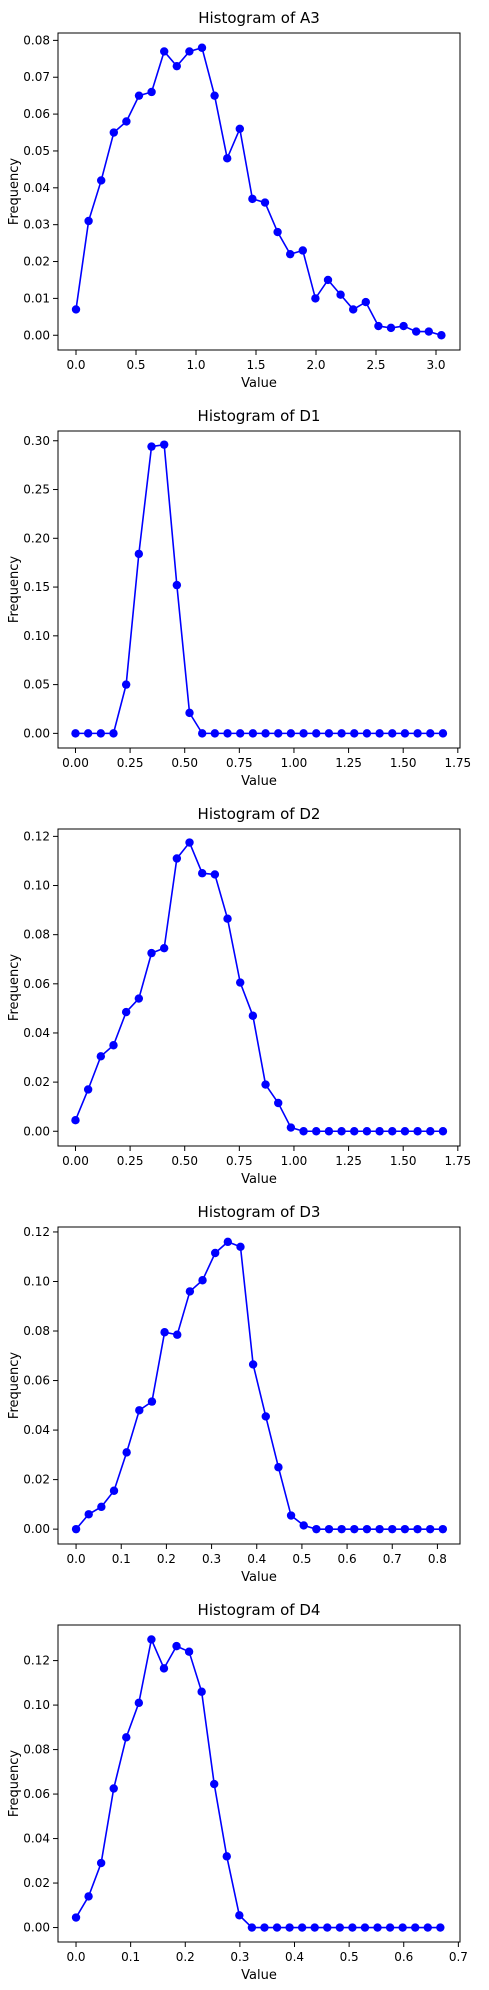 This screenshot has width=489, height=1990. I want to click on y-tick-label: 0.25, so click(36, 490).